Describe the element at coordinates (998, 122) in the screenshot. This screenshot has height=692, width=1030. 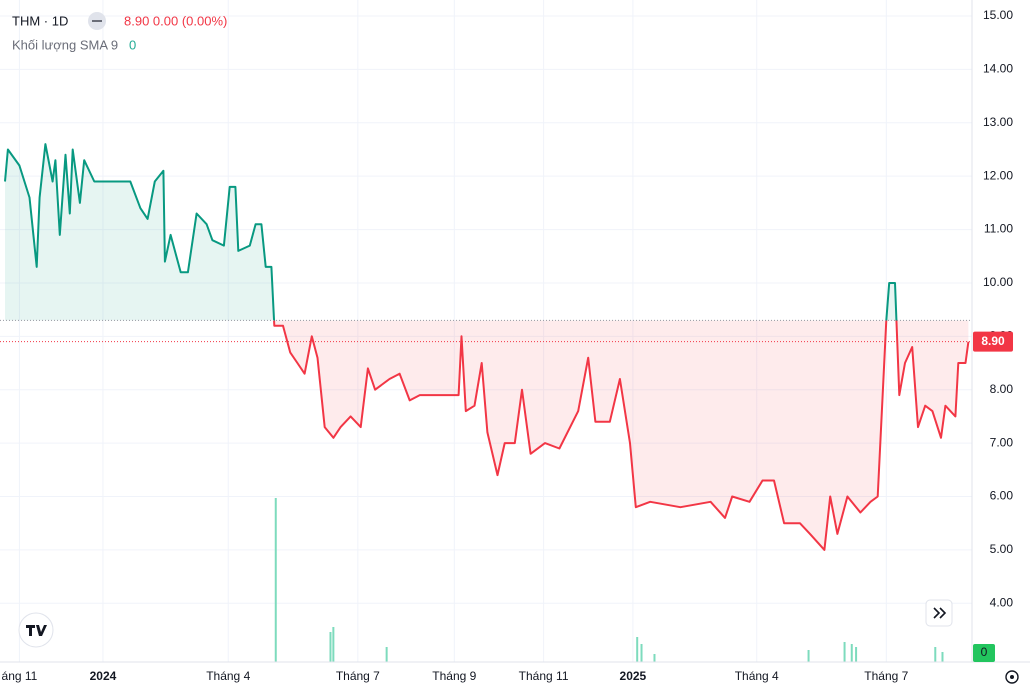
I see `y-tick-label: 13.00` at that location.